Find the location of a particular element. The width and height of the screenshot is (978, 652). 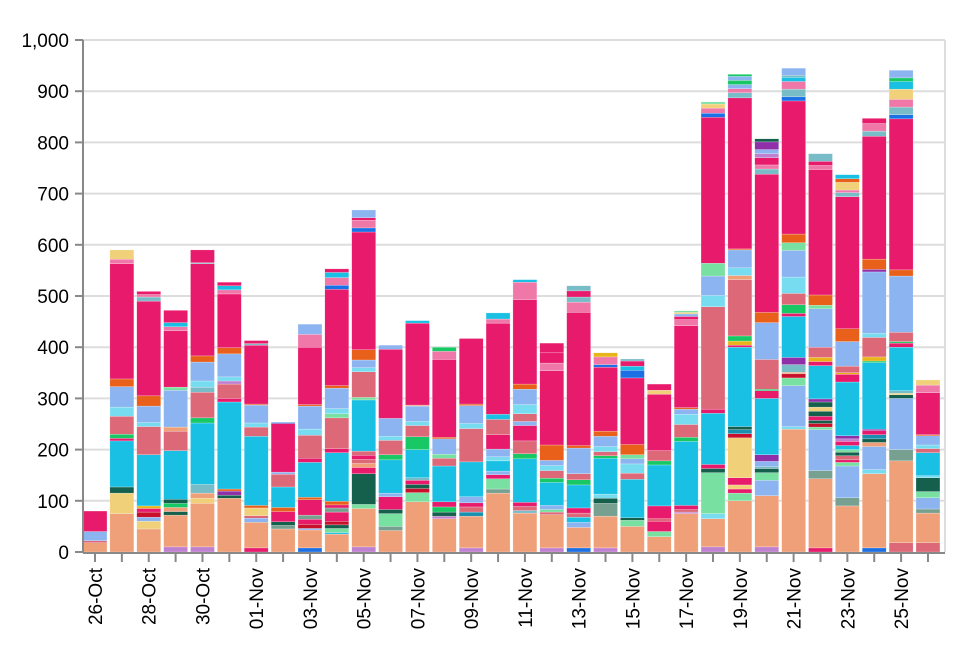

x-tick-label: 30-Oct is located at coordinates (203, 596).